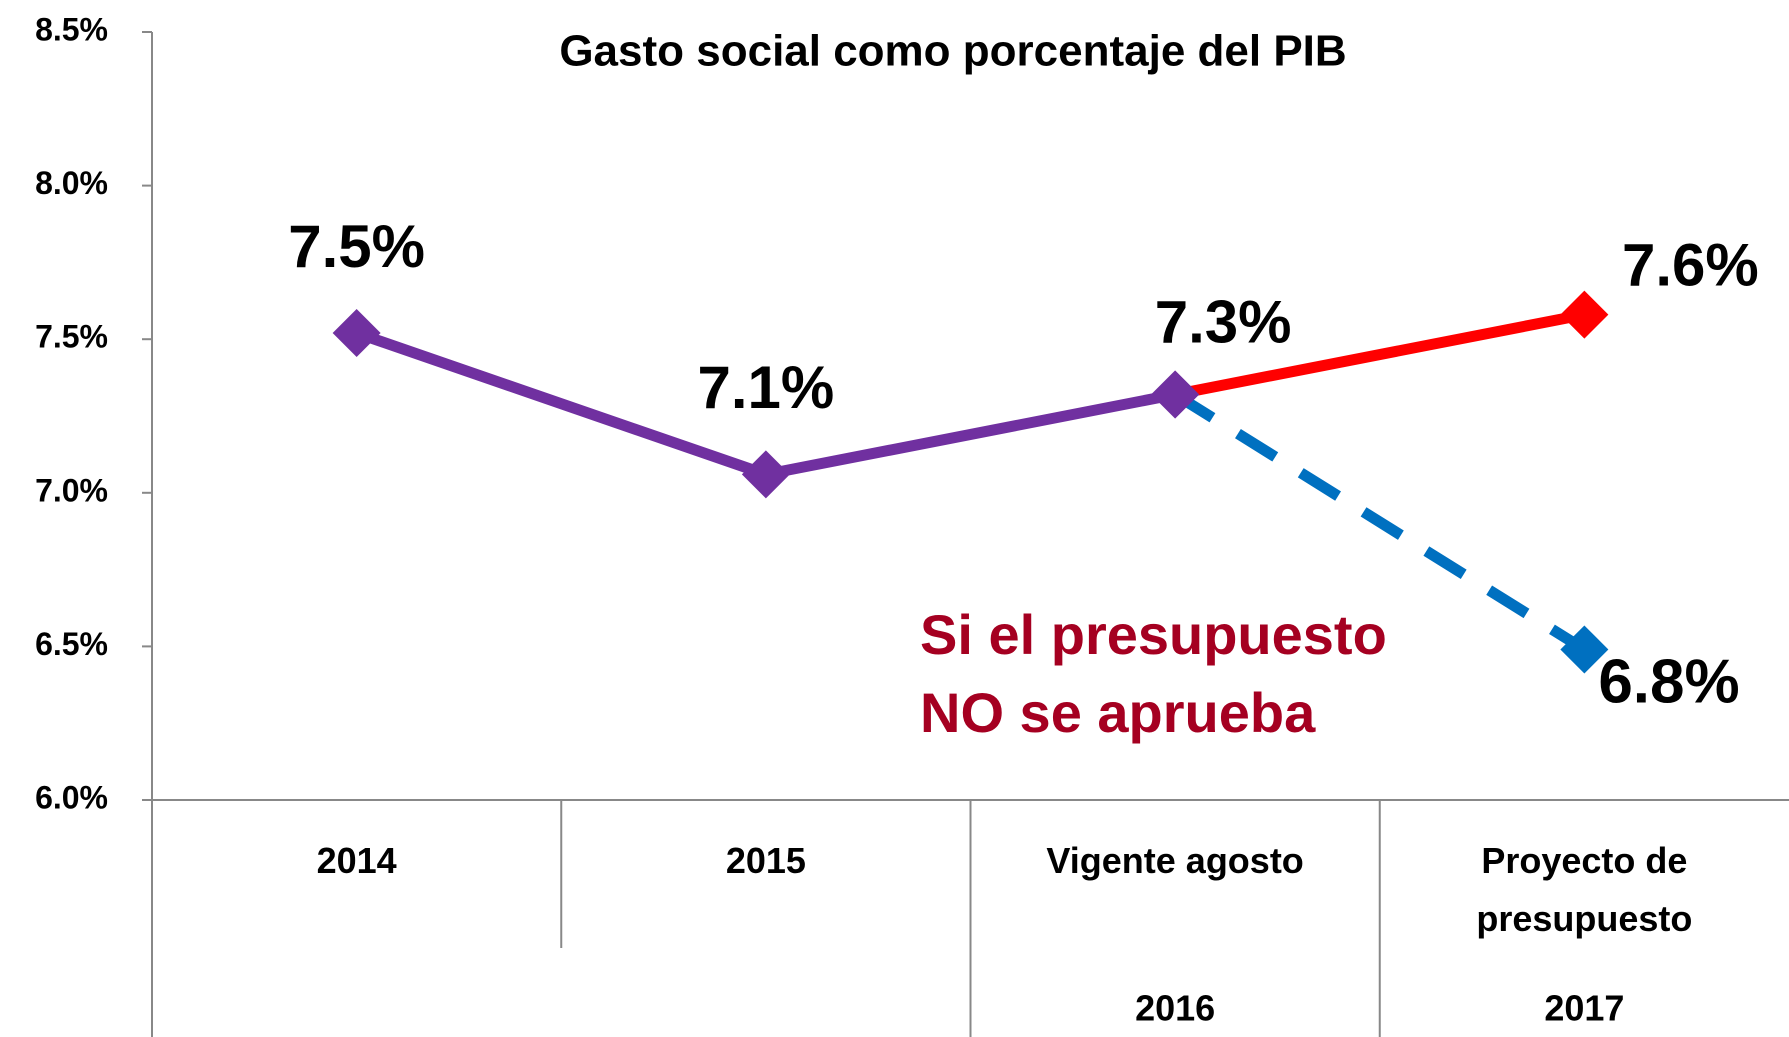 The image size is (1789, 1037). What do you see at coordinates (356, 246) in the screenshot?
I see `data-label: 7.5%` at bounding box center [356, 246].